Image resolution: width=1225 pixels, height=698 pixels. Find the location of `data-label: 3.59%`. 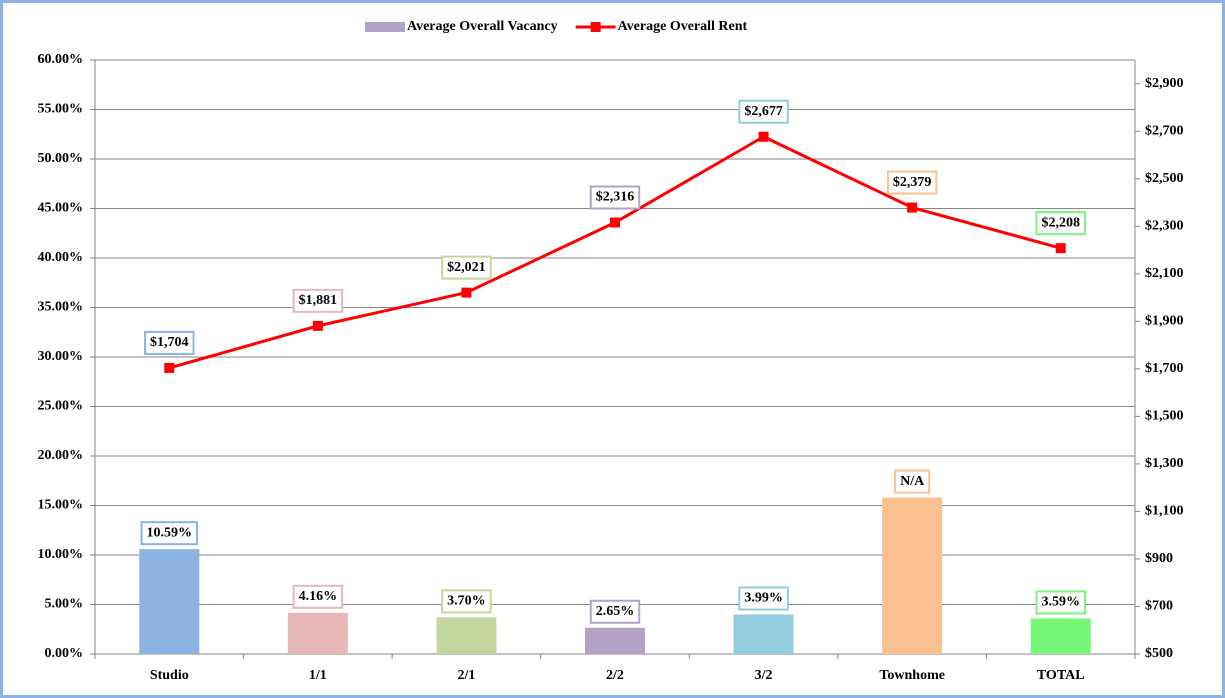

data-label: 3.59% is located at coordinates (1060, 602).